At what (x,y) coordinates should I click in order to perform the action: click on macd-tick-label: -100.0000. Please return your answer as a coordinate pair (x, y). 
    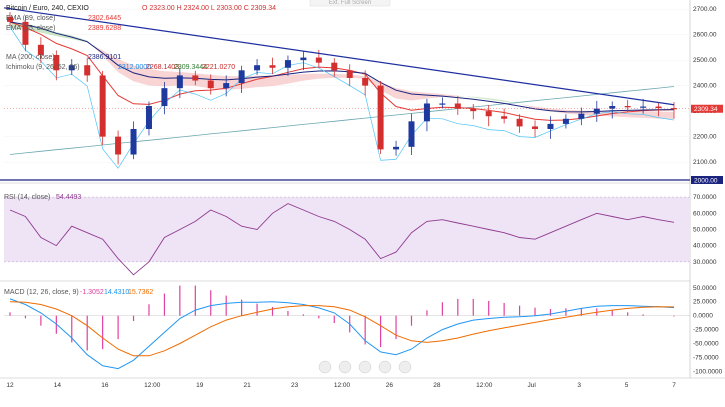
    Looking at the image, I should click on (708, 371).